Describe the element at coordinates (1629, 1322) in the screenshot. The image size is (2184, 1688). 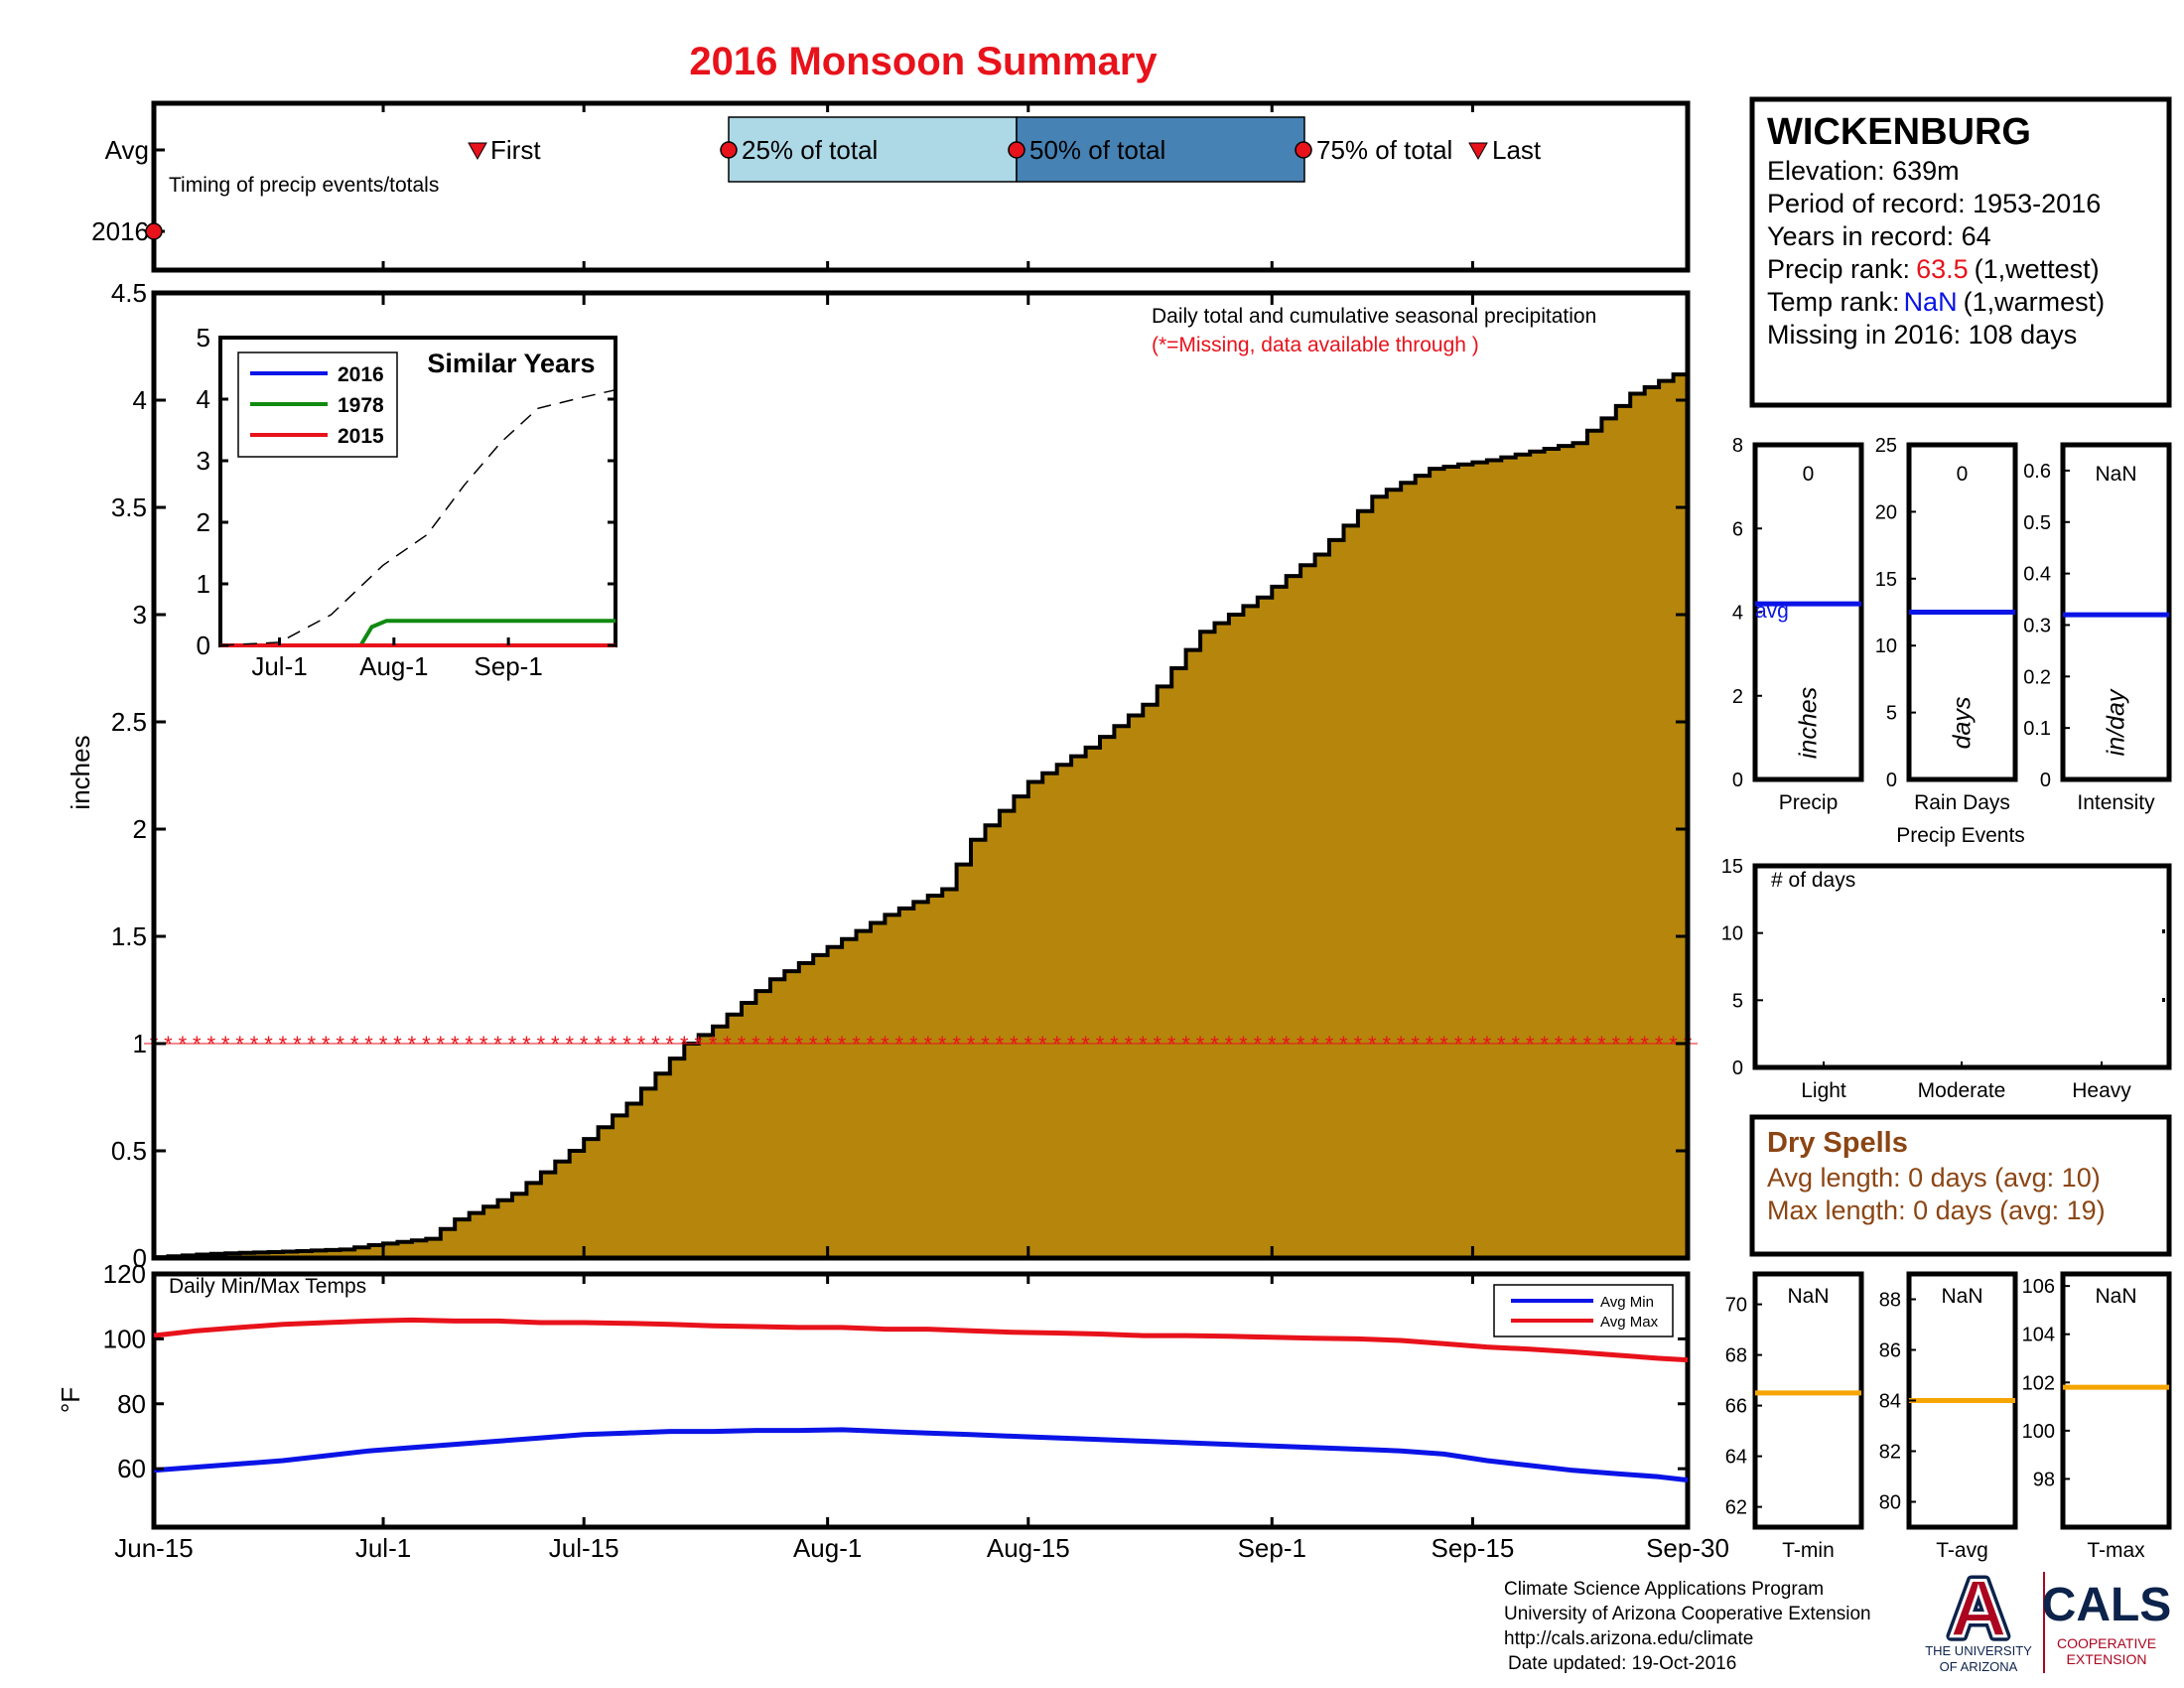
I see `temp-legend-label: Avg Max` at that location.